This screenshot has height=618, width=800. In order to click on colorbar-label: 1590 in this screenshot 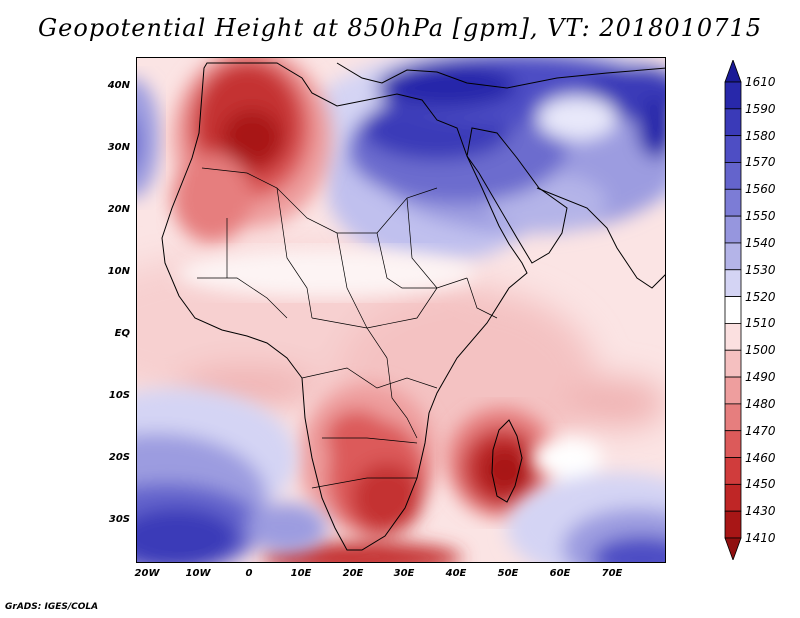, I will do `click(760, 108)`.